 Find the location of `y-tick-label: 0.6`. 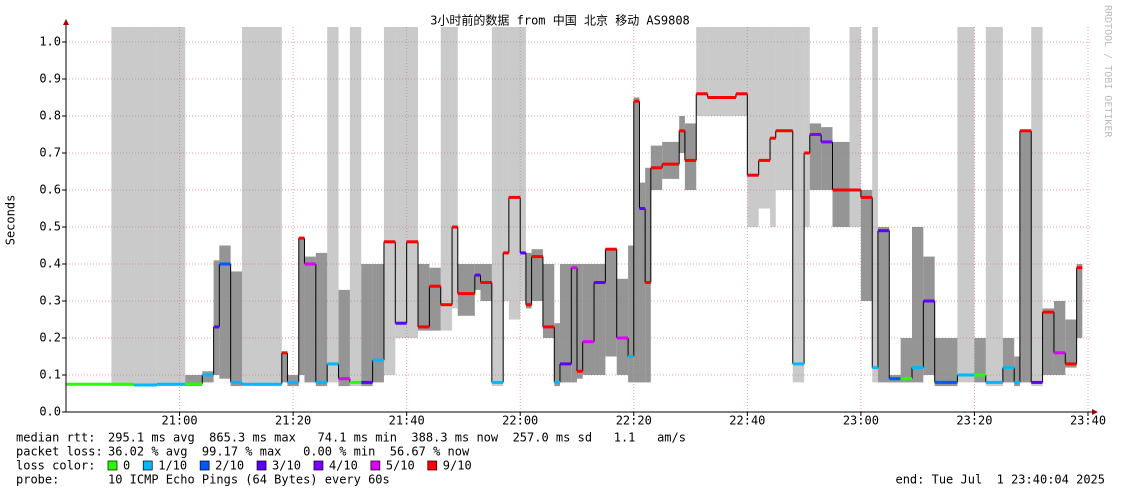

y-tick-label: 0.6 is located at coordinates (50, 190).